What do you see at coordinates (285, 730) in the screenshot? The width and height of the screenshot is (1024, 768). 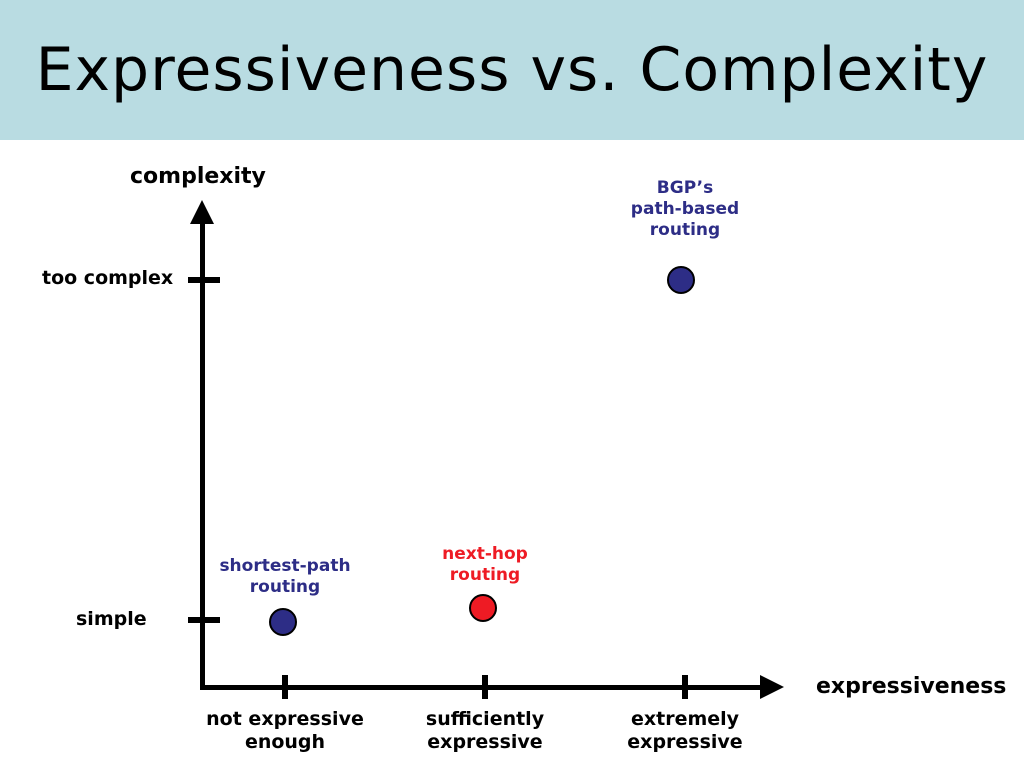 I see `x-tick-label-not-expressive: not expressive enough` at bounding box center [285, 730].